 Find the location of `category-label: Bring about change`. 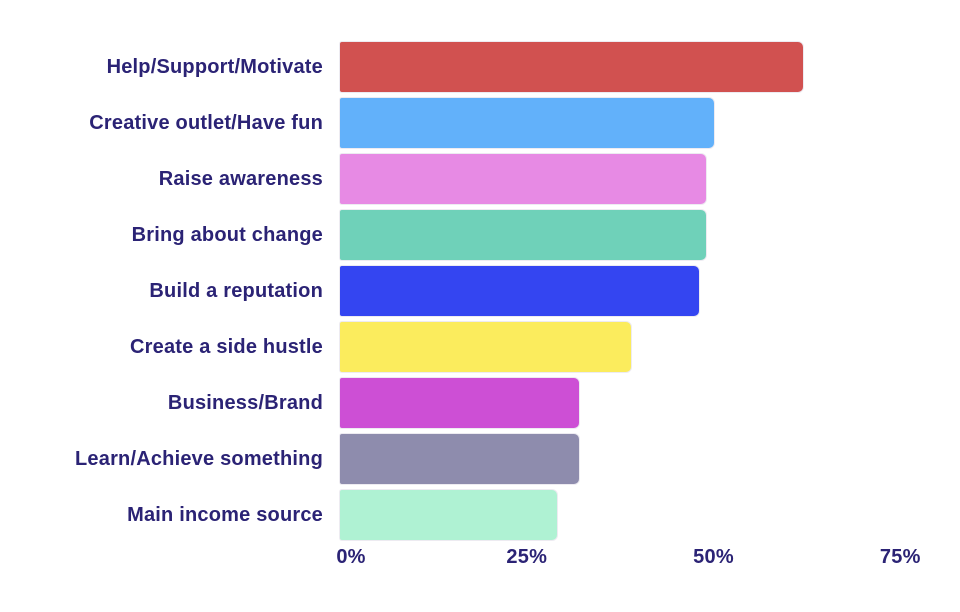

category-label: Bring about change is located at coordinates (227, 234).